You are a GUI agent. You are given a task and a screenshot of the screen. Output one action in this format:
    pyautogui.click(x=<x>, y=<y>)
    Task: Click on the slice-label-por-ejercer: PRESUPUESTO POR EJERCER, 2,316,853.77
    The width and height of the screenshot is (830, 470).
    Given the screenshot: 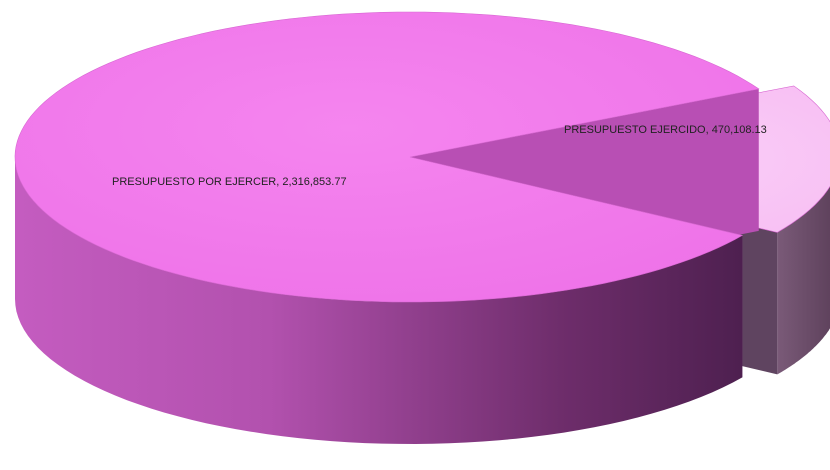 What is the action you would take?
    pyautogui.click(x=229, y=182)
    